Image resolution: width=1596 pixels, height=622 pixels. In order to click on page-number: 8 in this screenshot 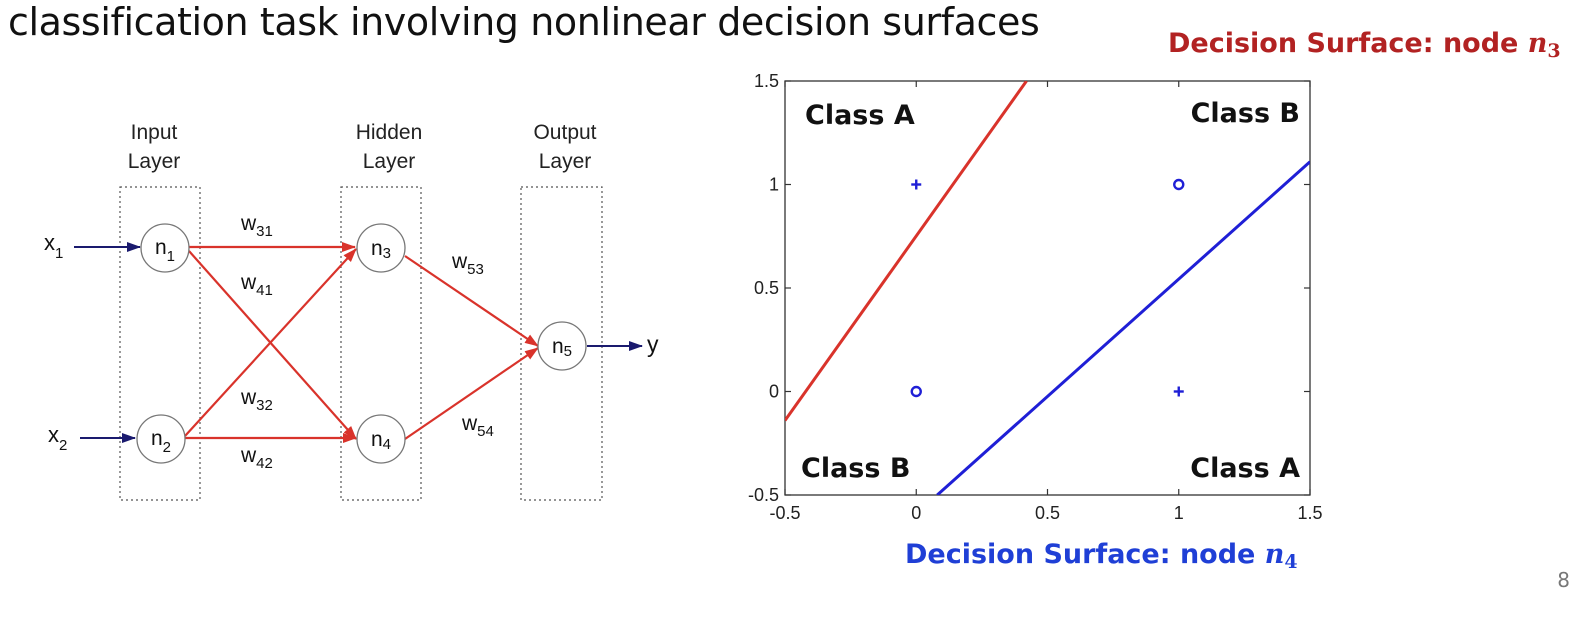, I will do `click(1563, 580)`.